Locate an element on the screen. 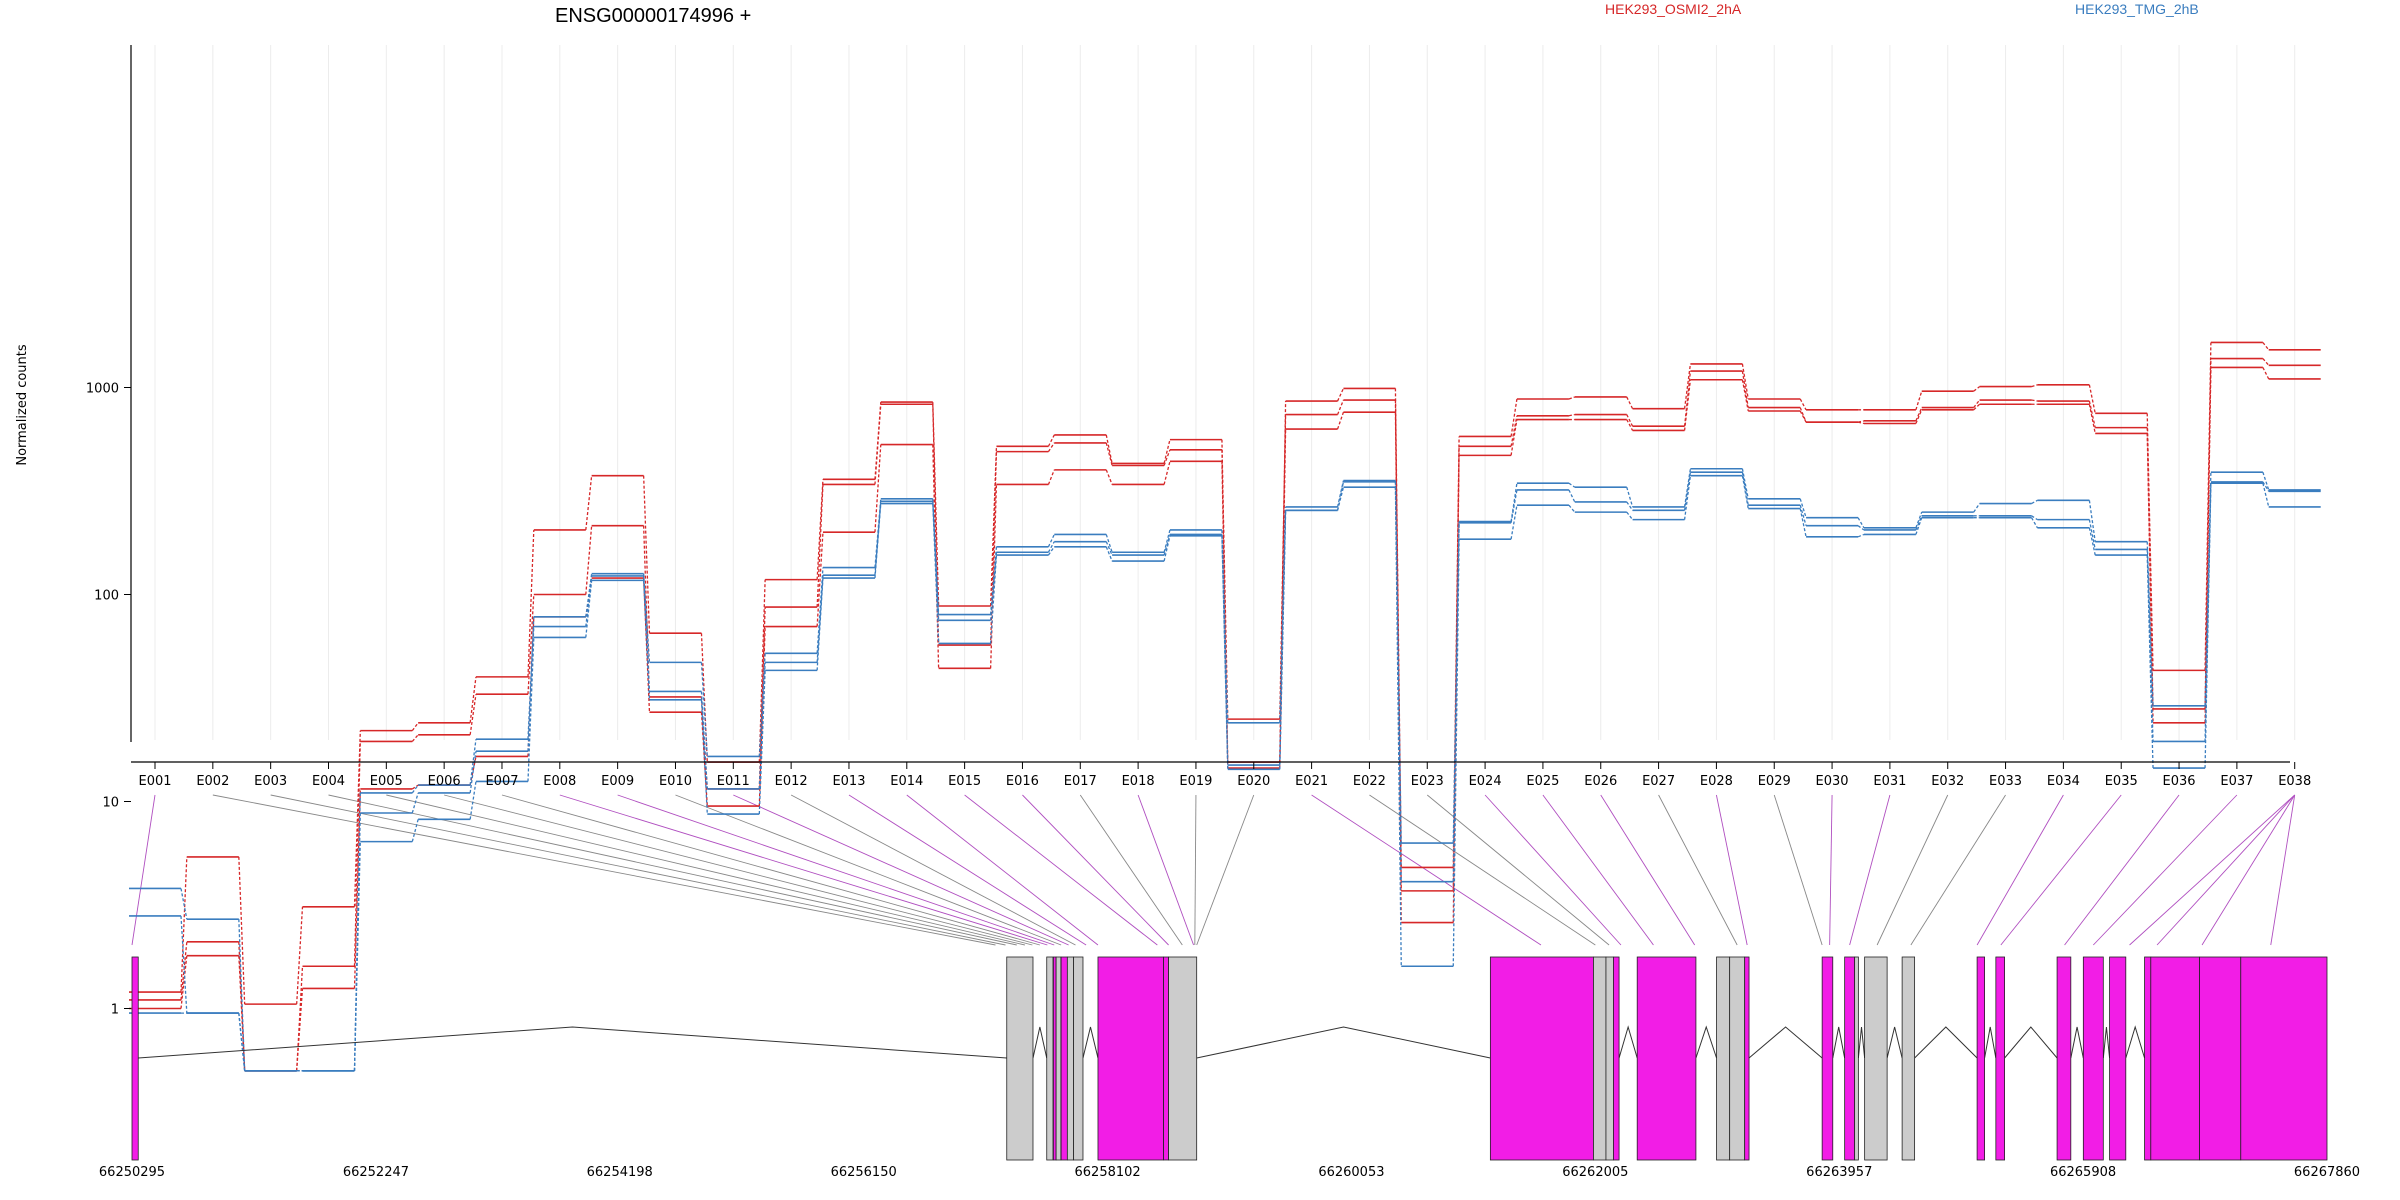  x-tick-label: E013 is located at coordinates (848, 781).